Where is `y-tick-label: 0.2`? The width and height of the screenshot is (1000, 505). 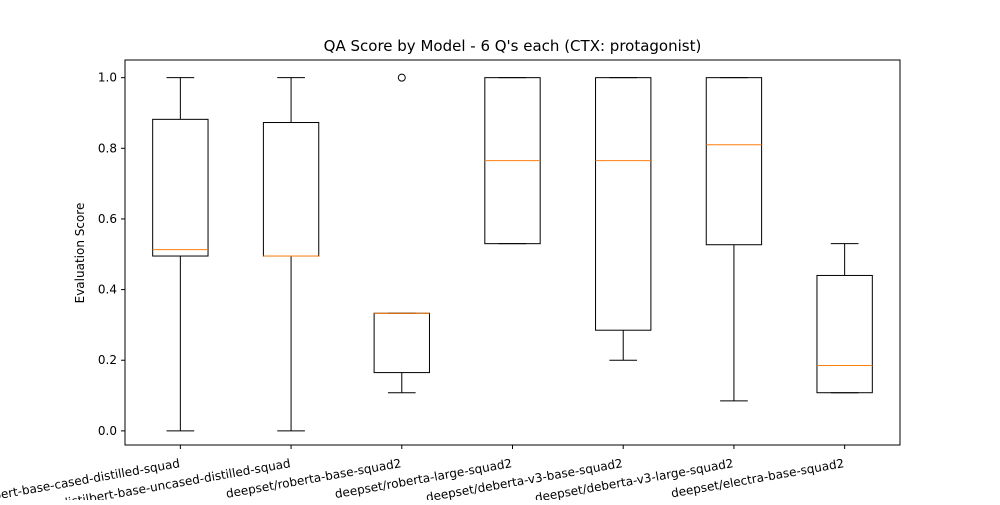 y-tick-label: 0.2 is located at coordinates (107, 360).